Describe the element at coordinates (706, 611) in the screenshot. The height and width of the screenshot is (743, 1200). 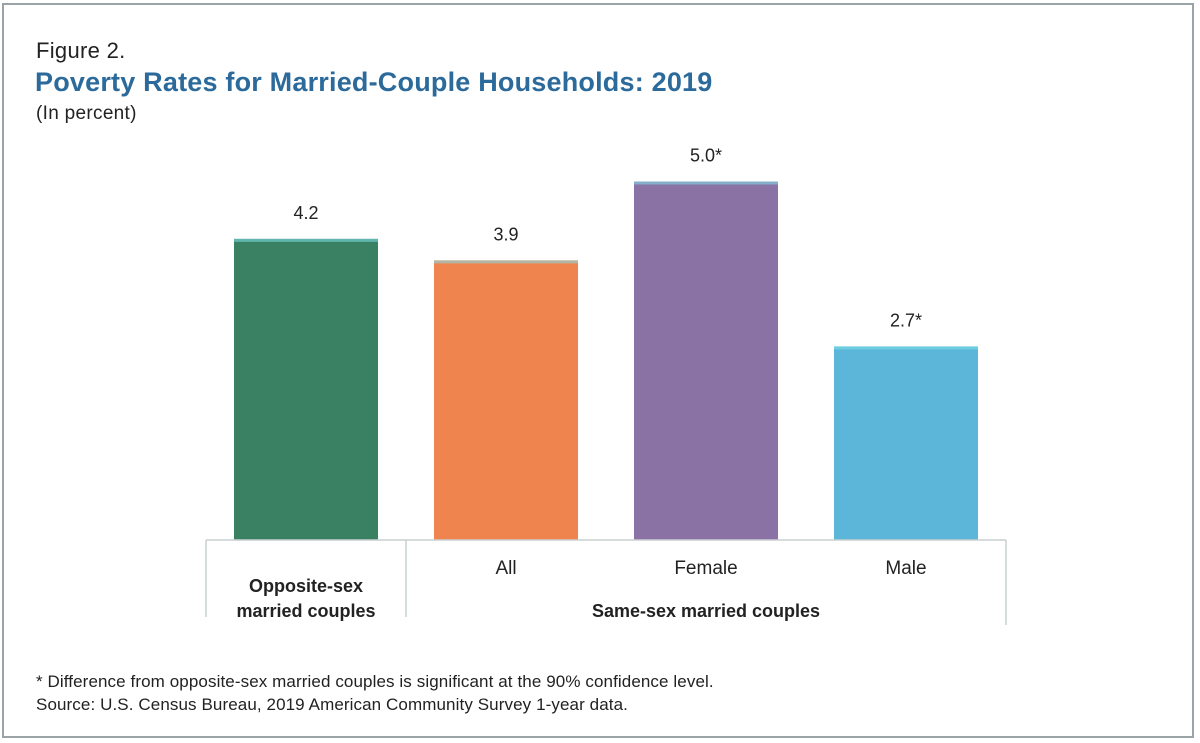
I see `group-label-same-sex: Same-sex married couples` at that location.